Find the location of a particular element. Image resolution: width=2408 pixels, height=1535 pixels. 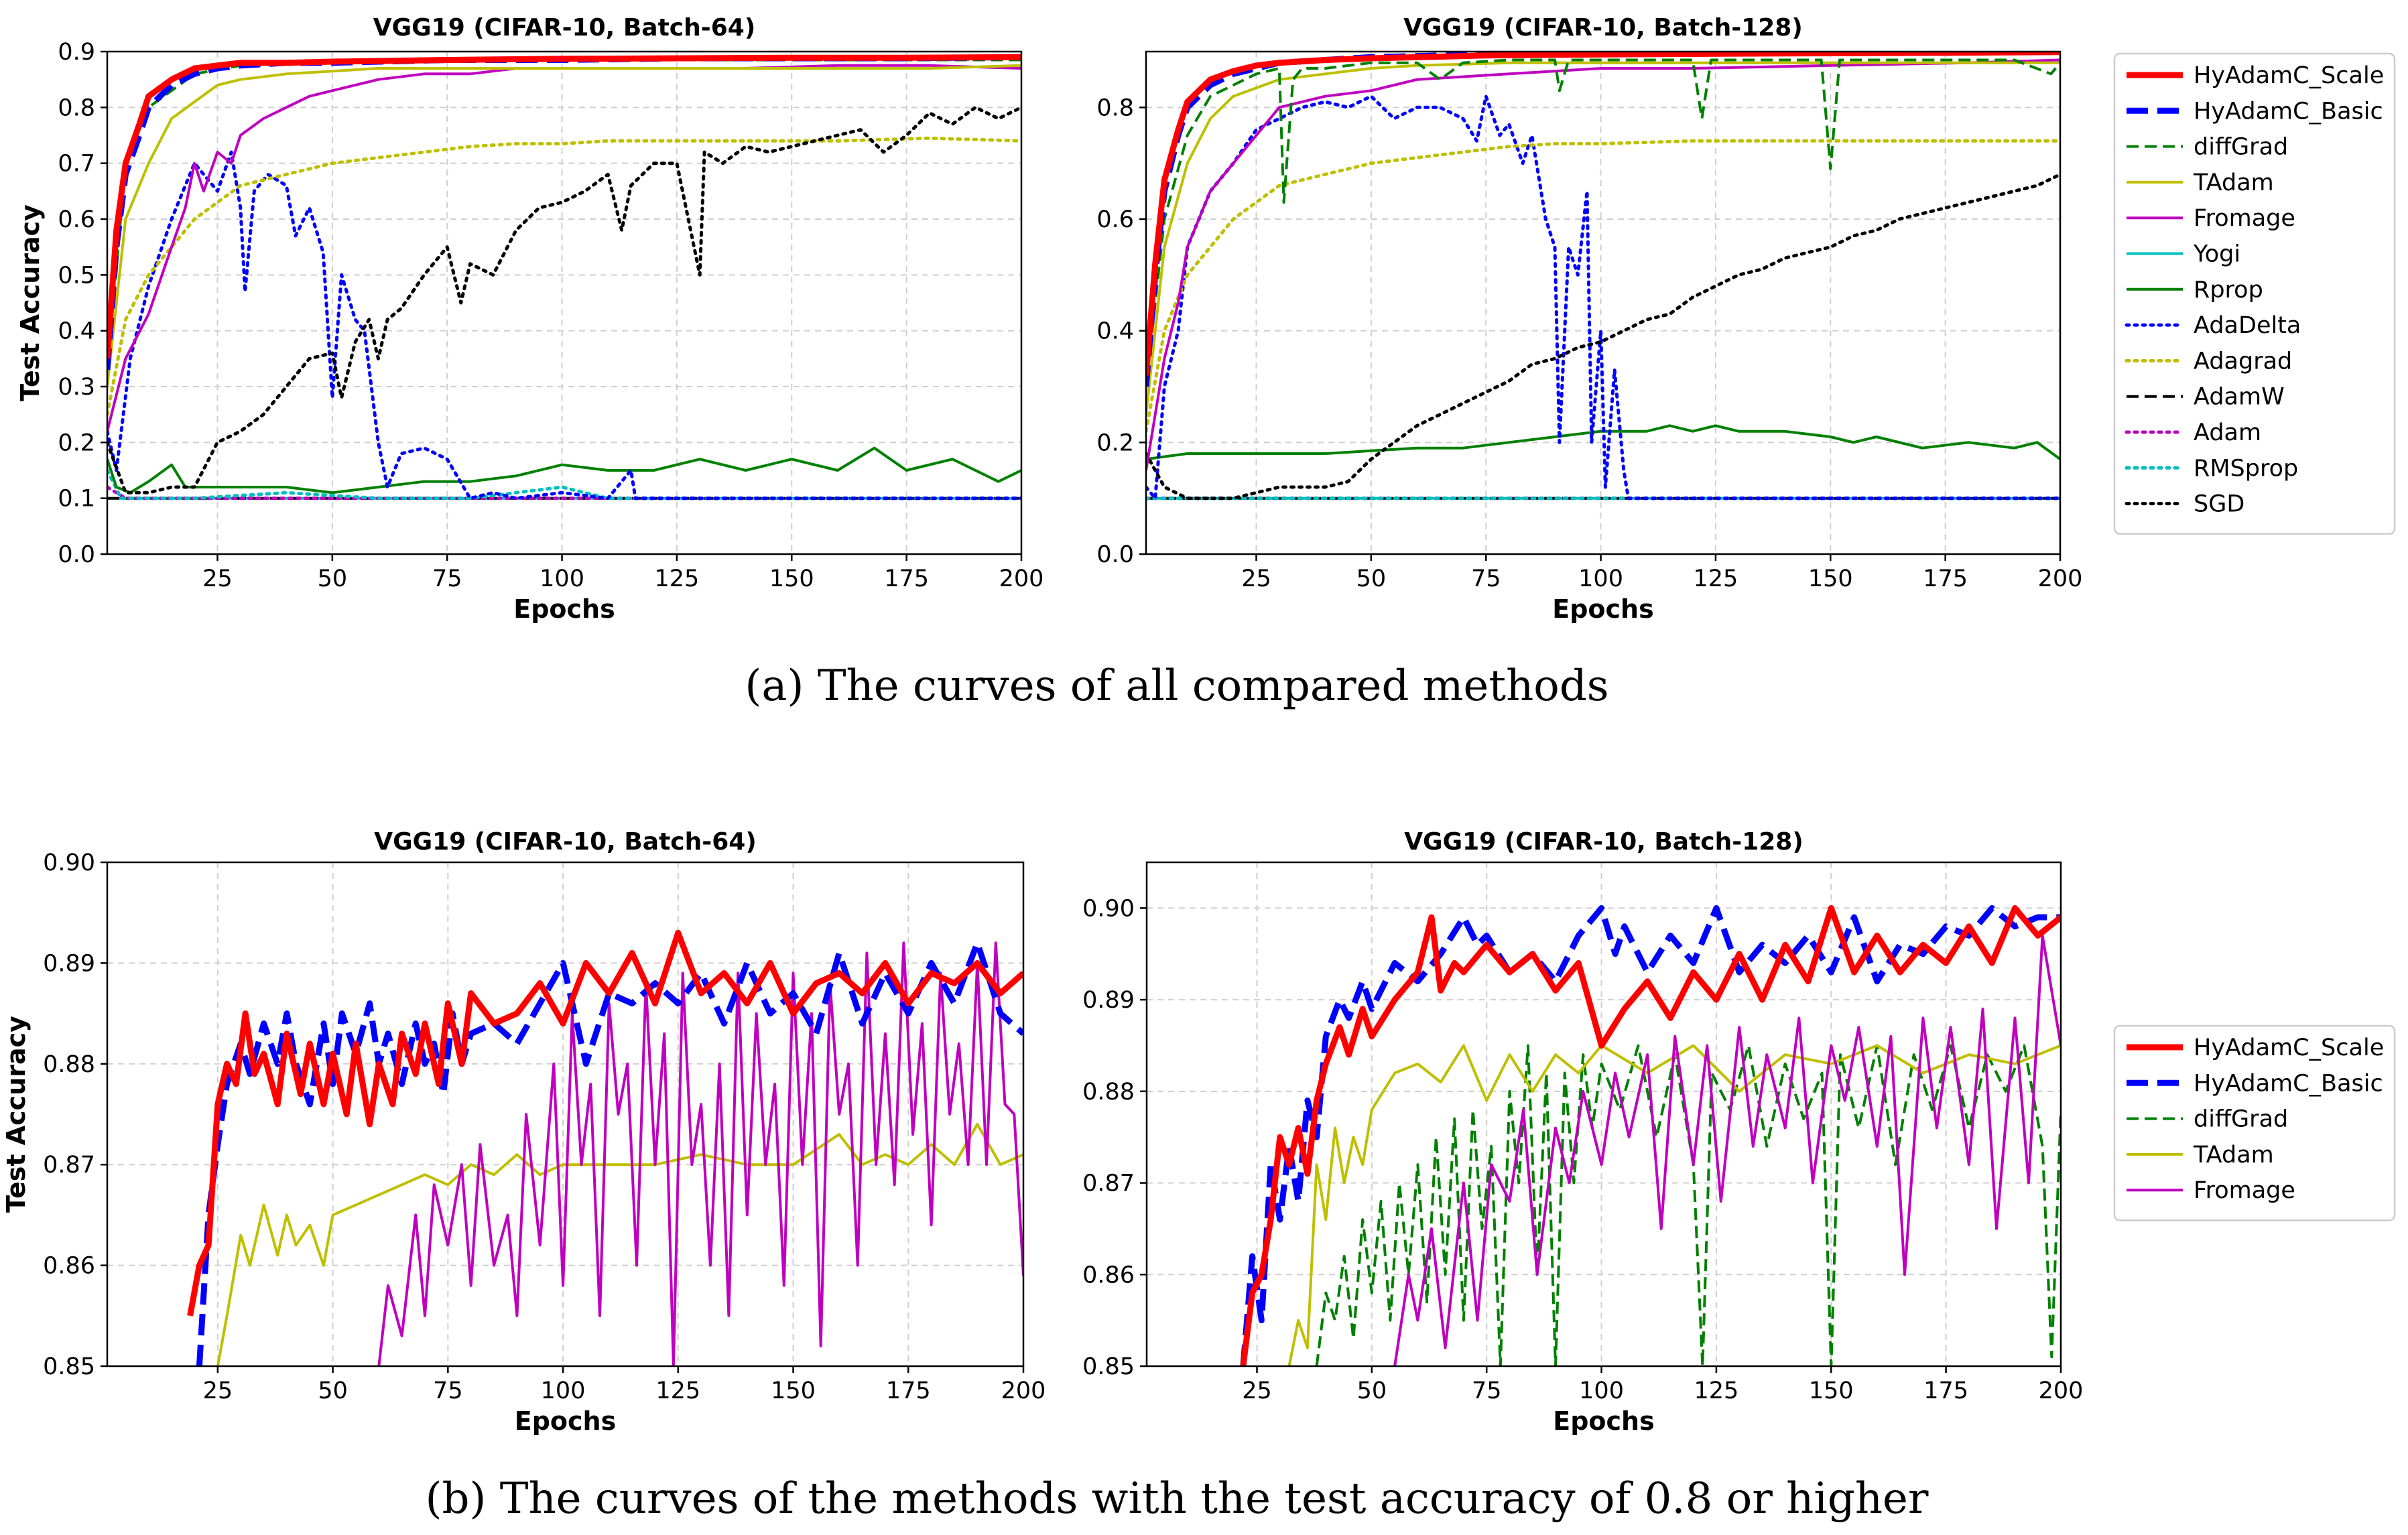

series-line-adadelta is located at coordinates (564, 325).